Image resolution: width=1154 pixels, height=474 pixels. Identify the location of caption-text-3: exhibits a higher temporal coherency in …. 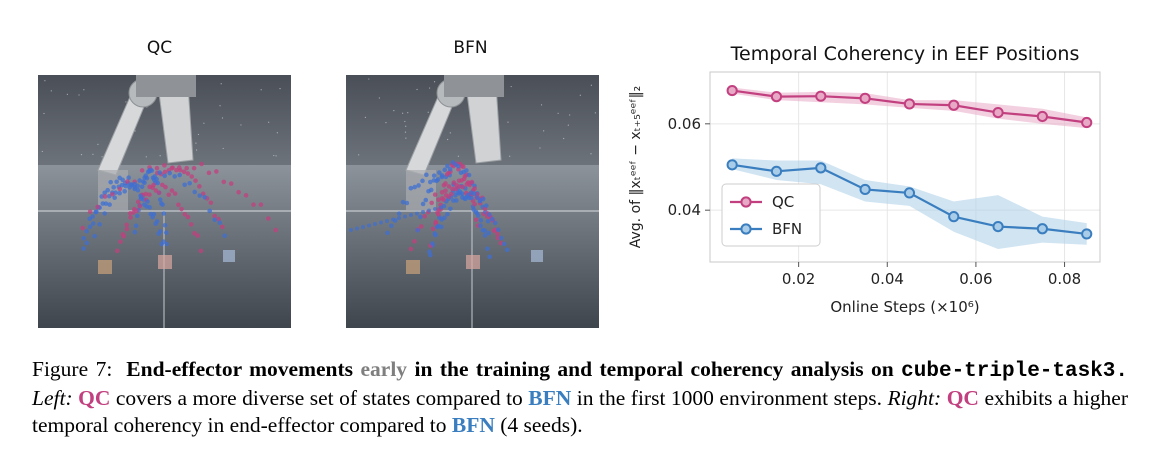
(580, 411).